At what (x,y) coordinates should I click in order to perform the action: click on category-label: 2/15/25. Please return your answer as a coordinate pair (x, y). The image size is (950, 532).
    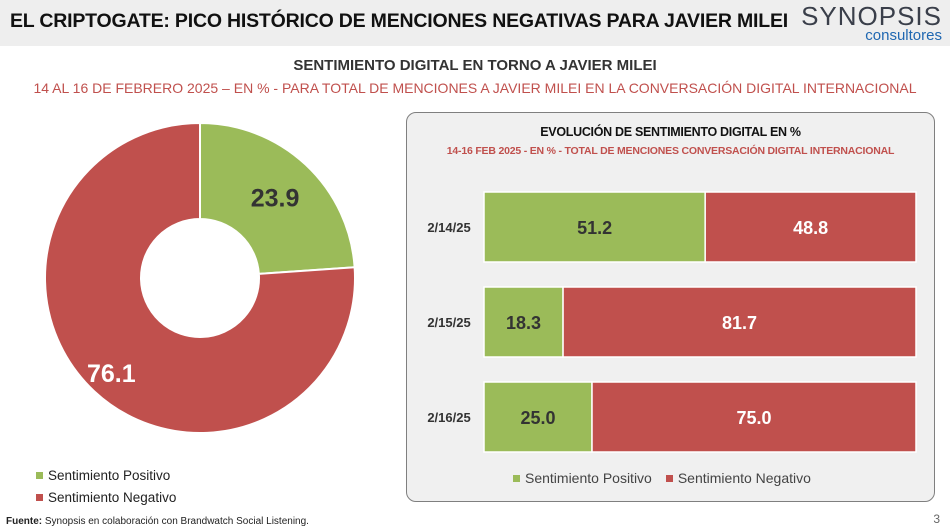
    Looking at the image, I should click on (448, 322).